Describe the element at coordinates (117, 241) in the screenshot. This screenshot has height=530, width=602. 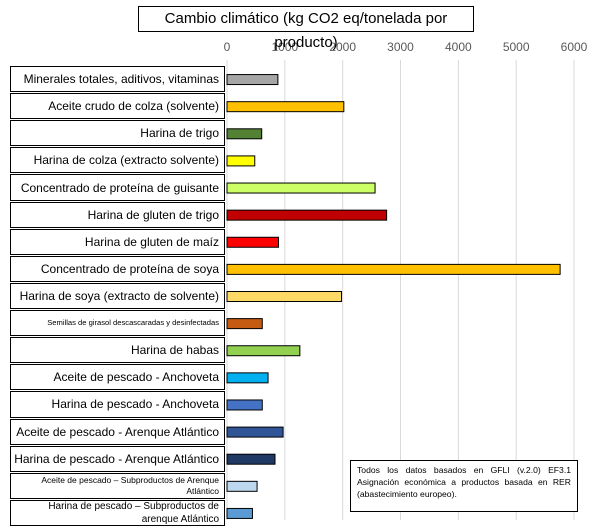
I see `category-label: Harina de gluten de maíz` at that location.